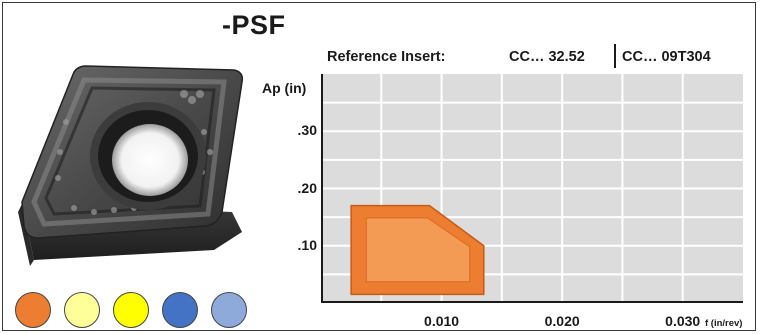 The height and width of the screenshot is (334, 760). Describe the element at coordinates (442, 321) in the screenshot. I see `x-tick-label: 0.010` at that location.